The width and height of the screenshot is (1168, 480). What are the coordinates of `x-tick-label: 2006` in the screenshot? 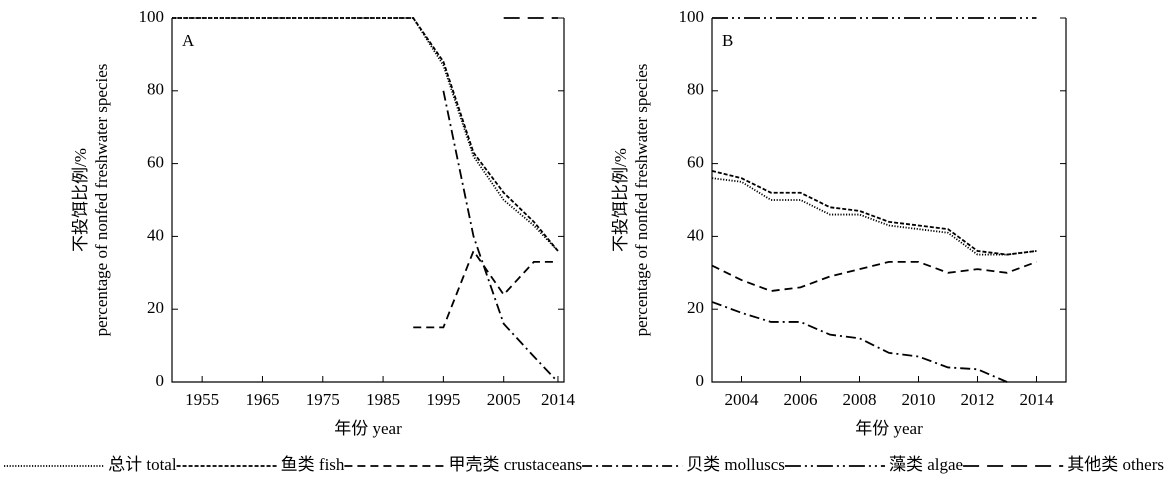 It's located at (801, 399).